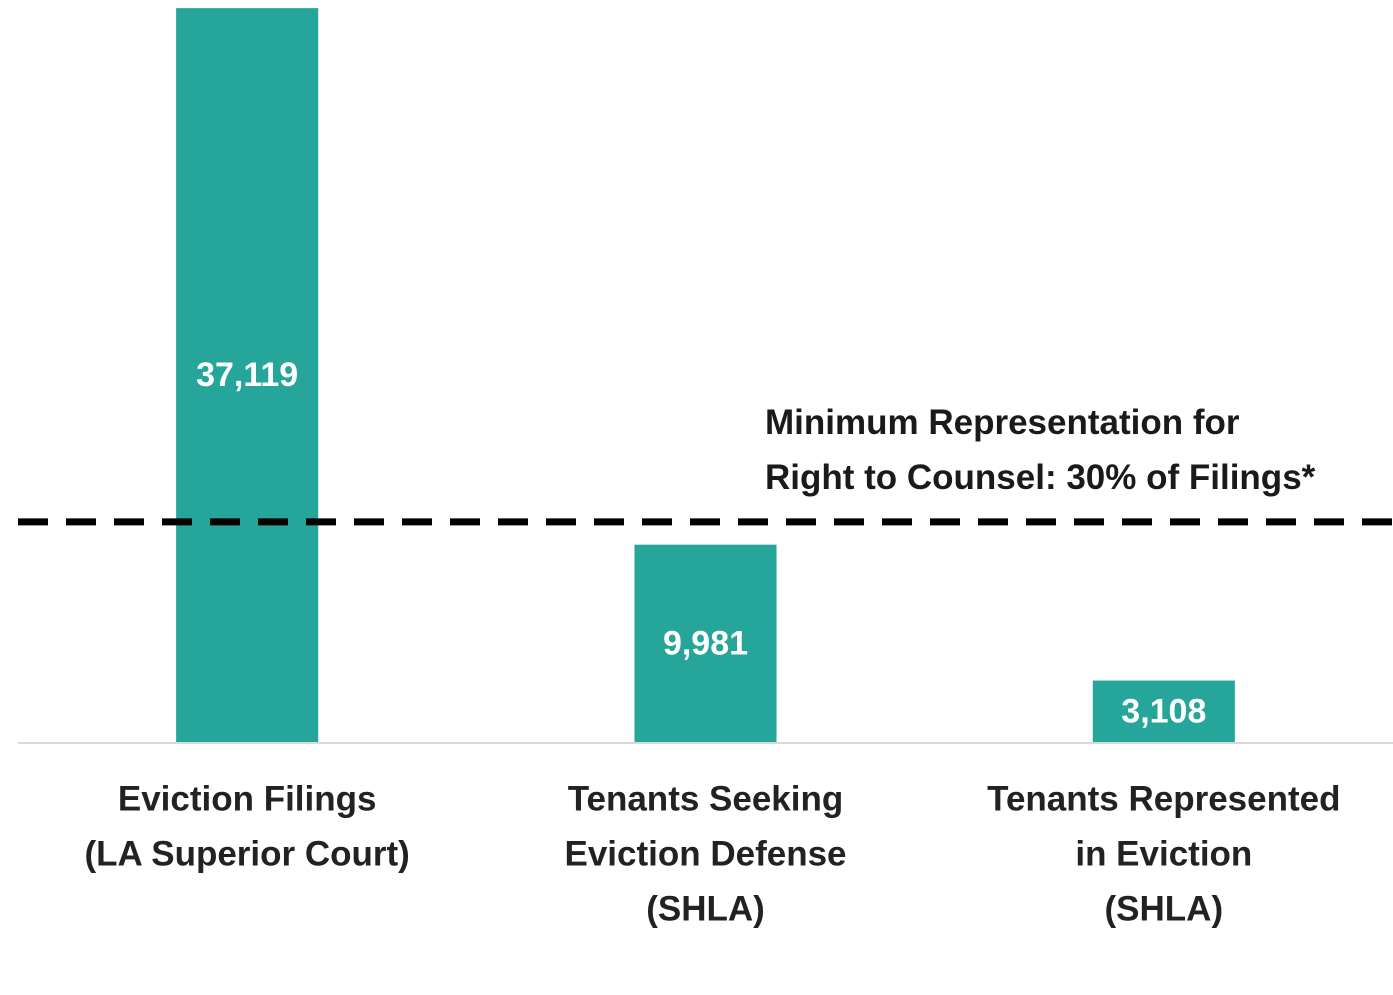 The height and width of the screenshot is (995, 1393). I want to click on x-tick-label: Eviction Filings, so click(247, 798).